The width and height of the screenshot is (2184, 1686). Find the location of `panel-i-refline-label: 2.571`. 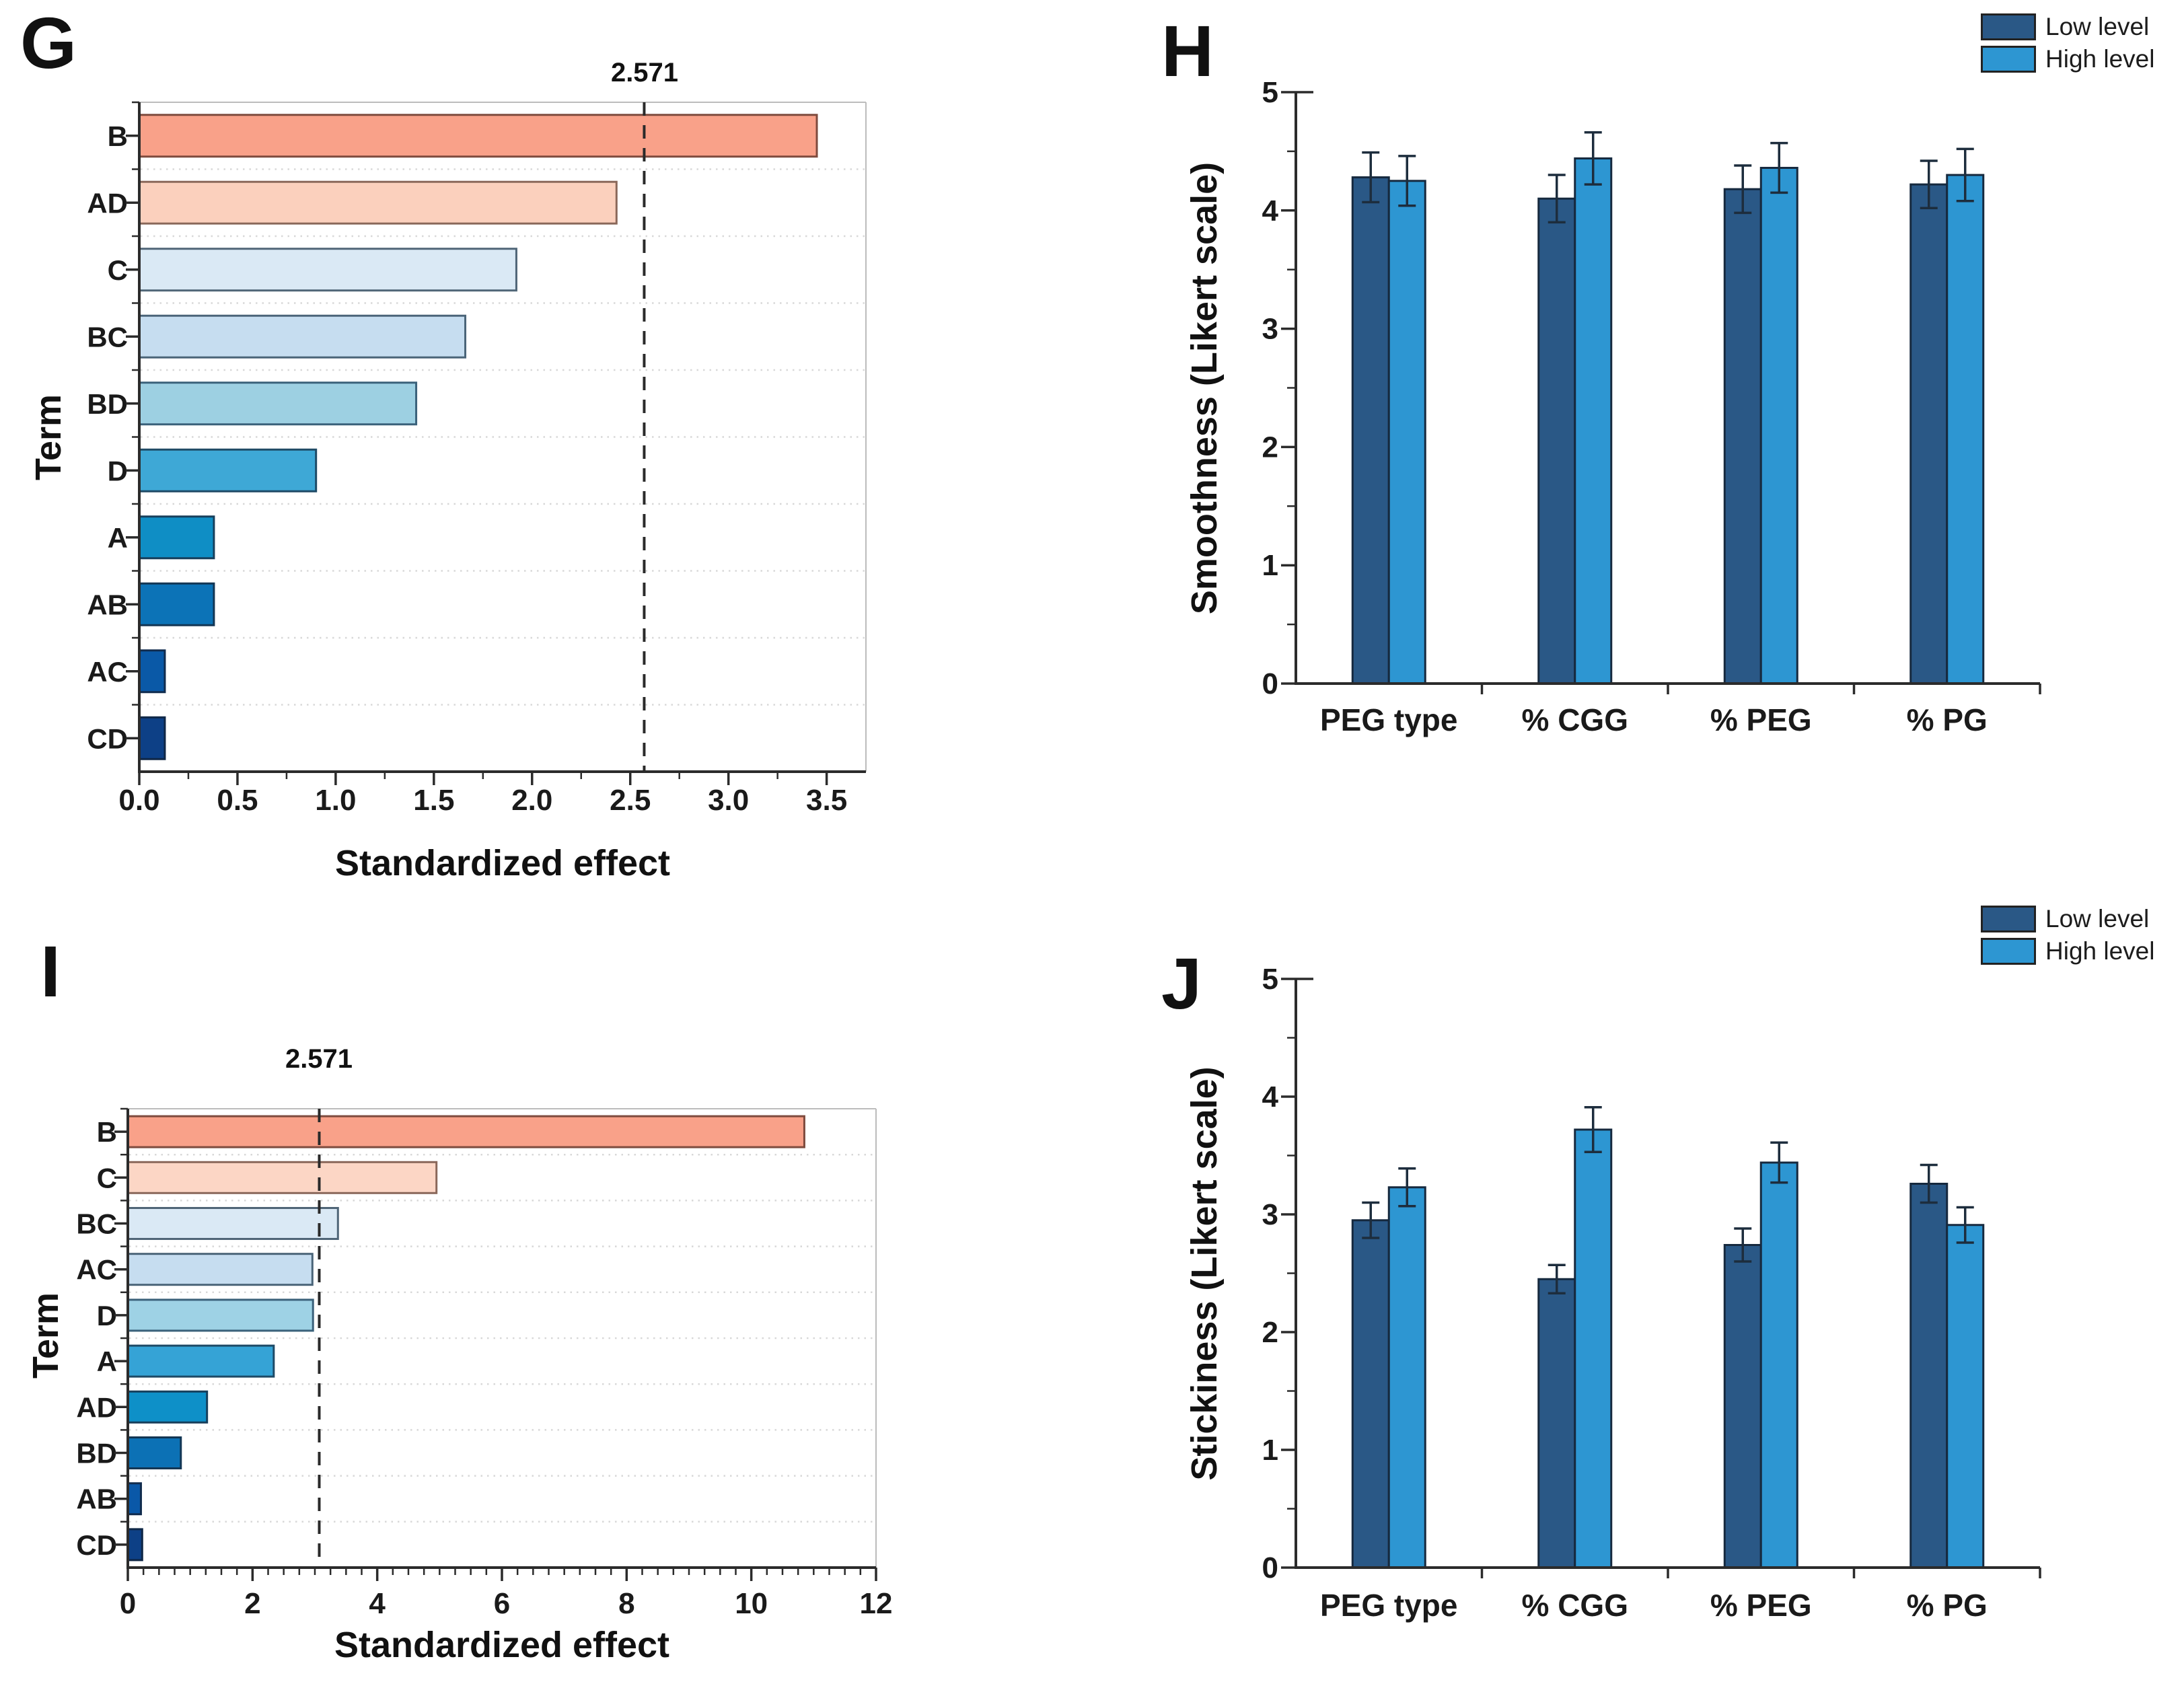

panel-i-refline-label: 2.571 is located at coordinates (319, 1059).